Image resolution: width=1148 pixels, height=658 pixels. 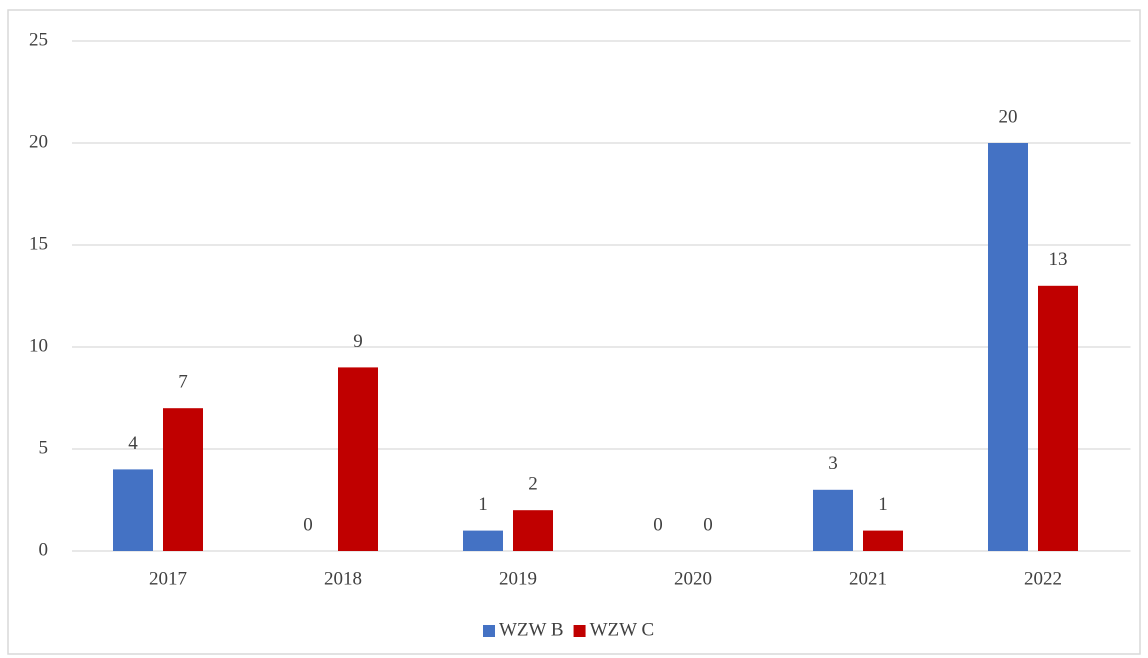 What do you see at coordinates (44, 549) in the screenshot?
I see `y-tick-label: 0` at bounding box center [44, 549].